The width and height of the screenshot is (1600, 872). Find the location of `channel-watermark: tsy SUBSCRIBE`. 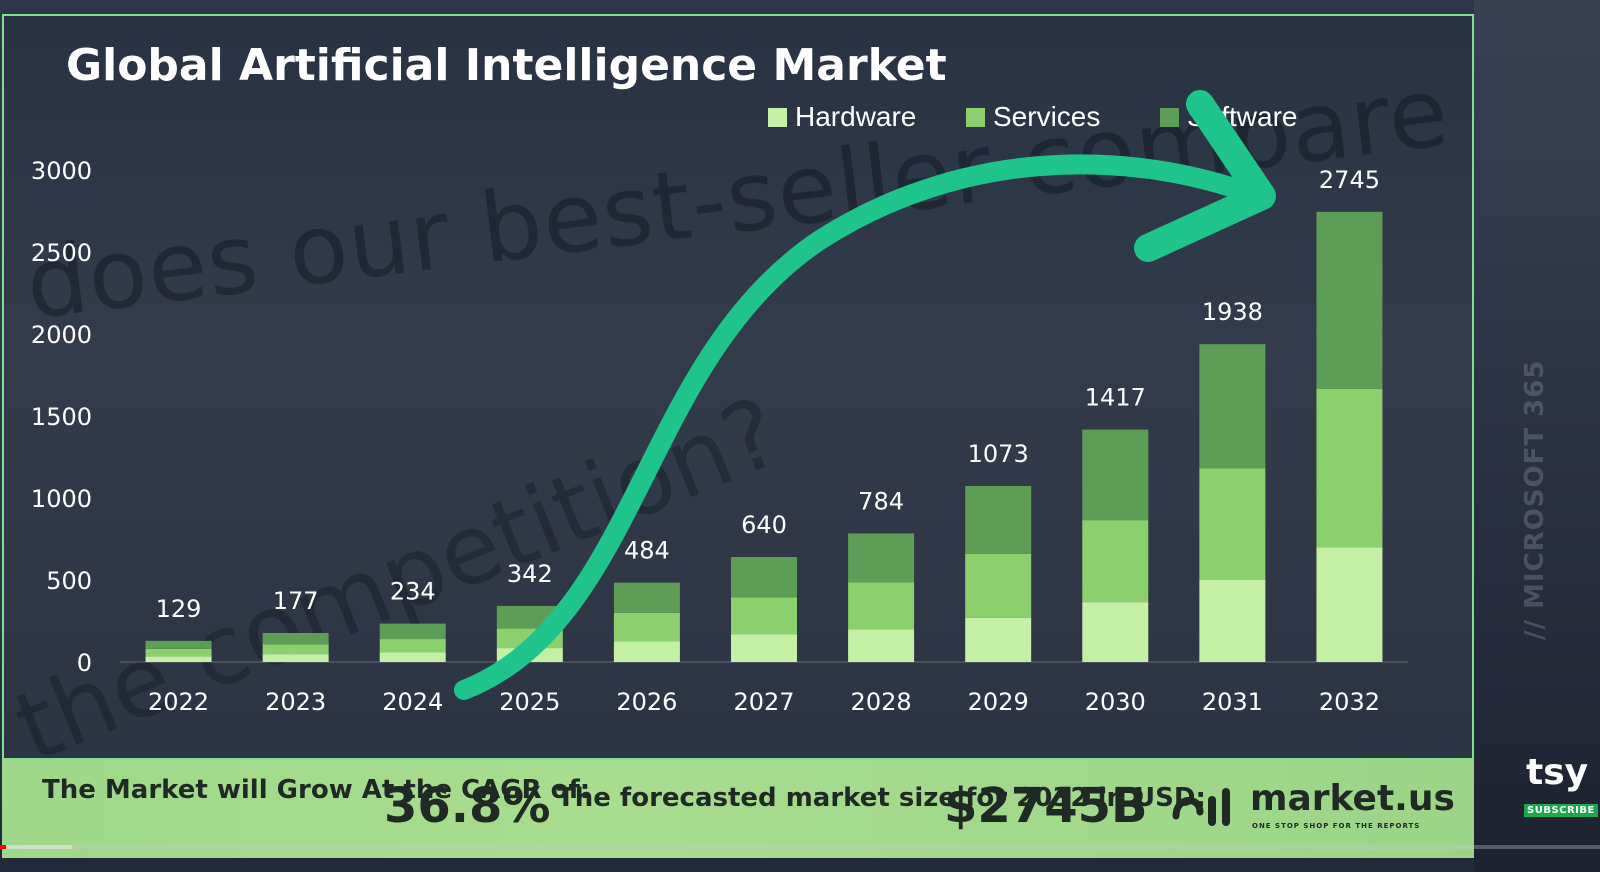

channel-watermark: tsy SUBSCRIBE is located at coordinates (1553, 788).